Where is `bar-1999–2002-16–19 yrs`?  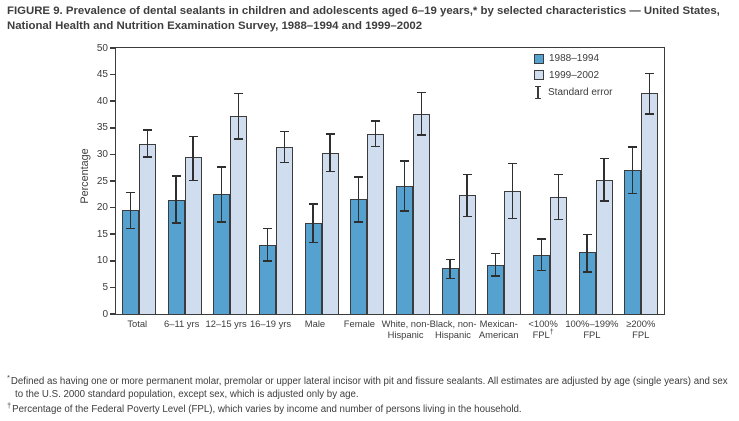 bar-1999–2002-16–19 yrs is located at coordinates (284, 230).